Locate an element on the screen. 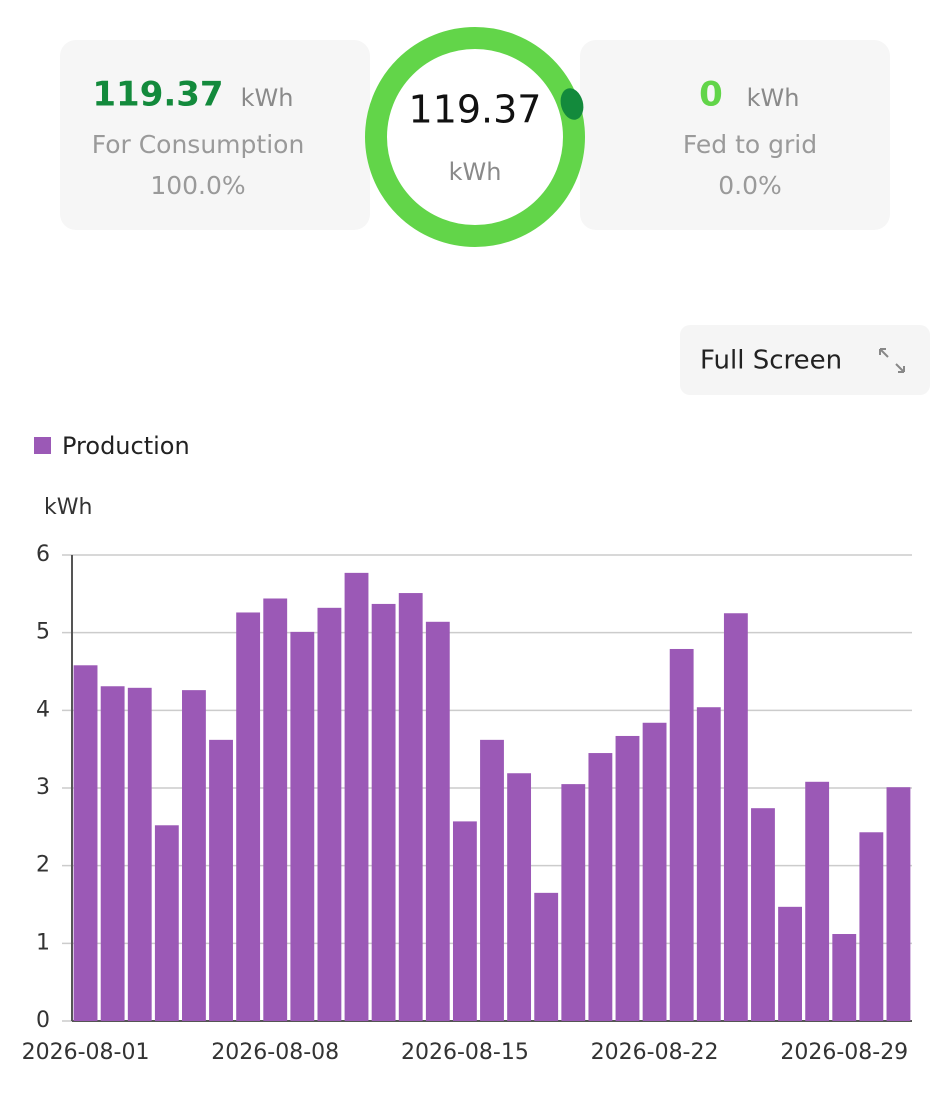  x-tick-label: 2026-08-22 is located at coordinates (655, 1052).